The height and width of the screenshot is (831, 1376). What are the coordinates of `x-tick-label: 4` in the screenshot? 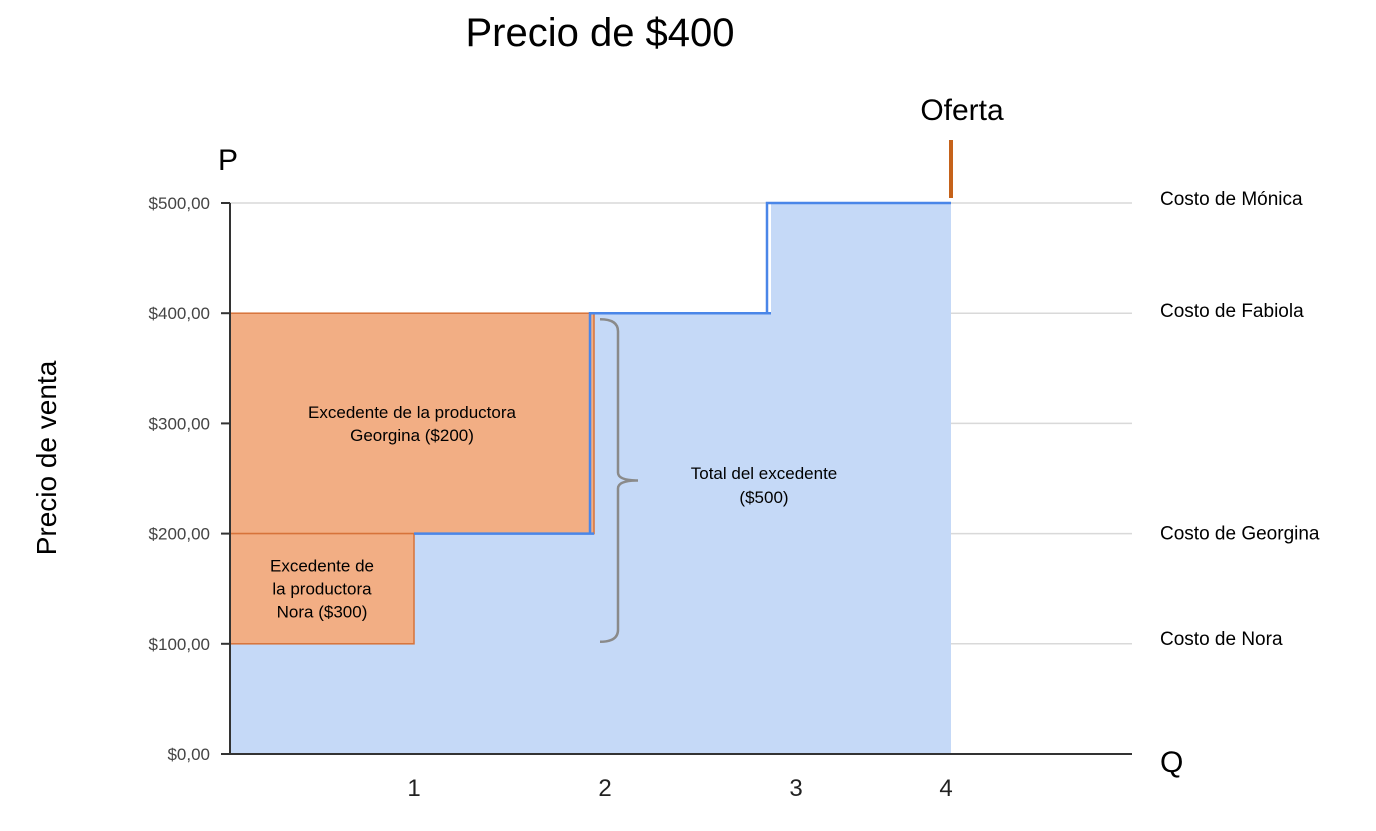 It's located at (945, 788).